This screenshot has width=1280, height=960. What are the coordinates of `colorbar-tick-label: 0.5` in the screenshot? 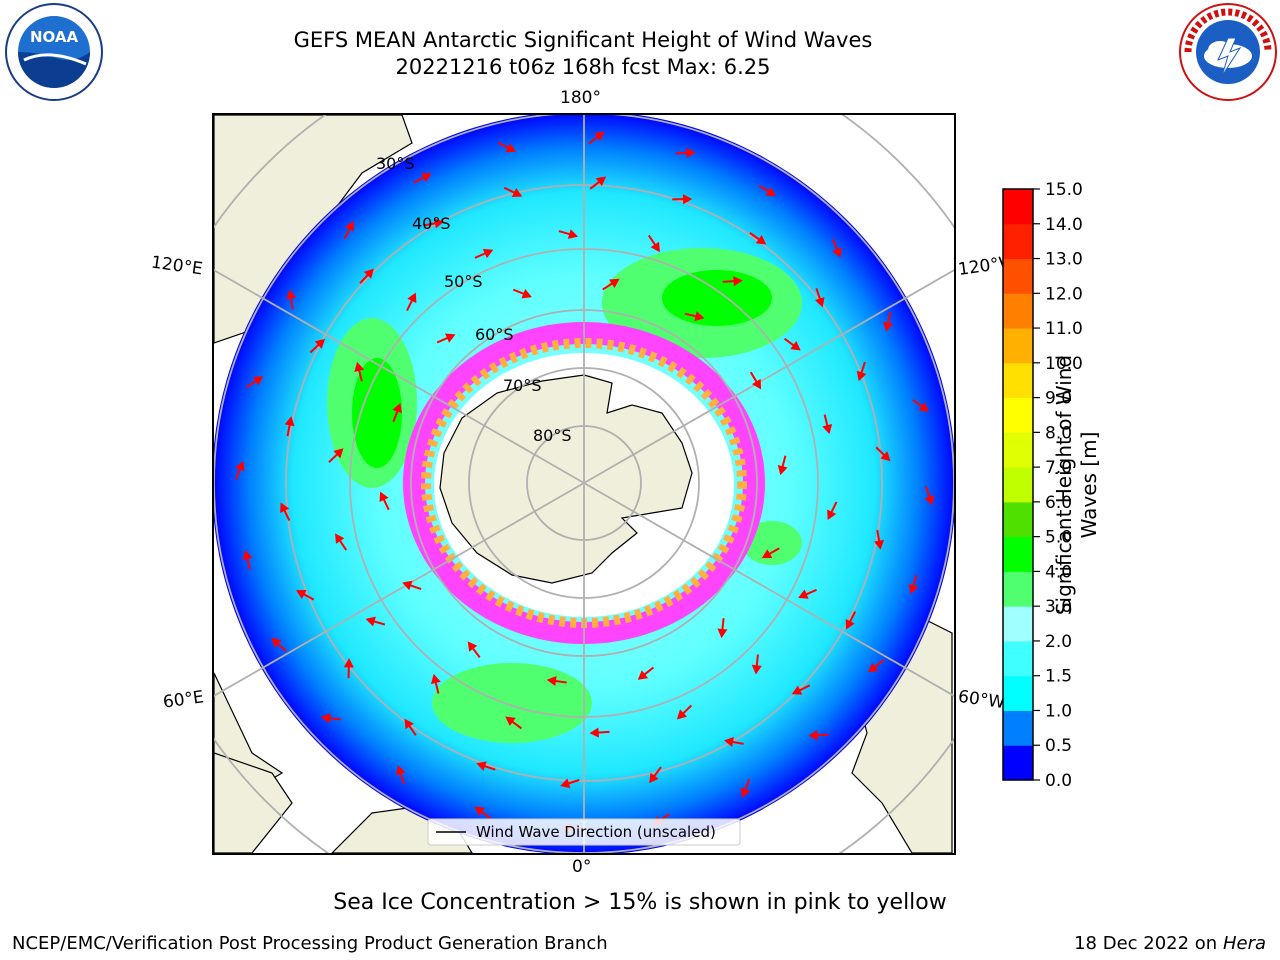 It's located at (1058, 746).